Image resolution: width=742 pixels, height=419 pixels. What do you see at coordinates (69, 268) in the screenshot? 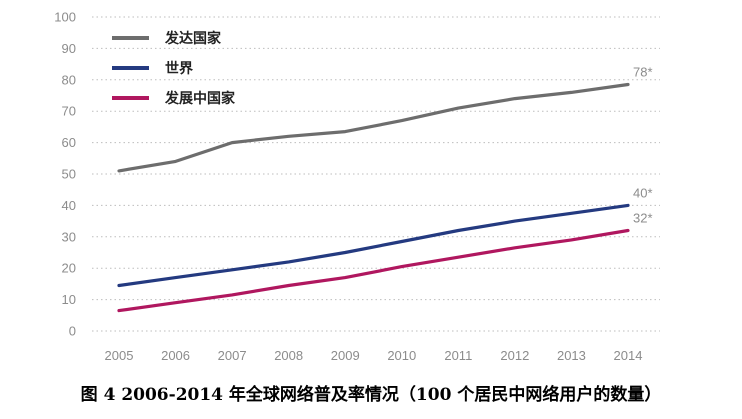
I see `y-tick-label: 20` at bounding box center [69, 268].